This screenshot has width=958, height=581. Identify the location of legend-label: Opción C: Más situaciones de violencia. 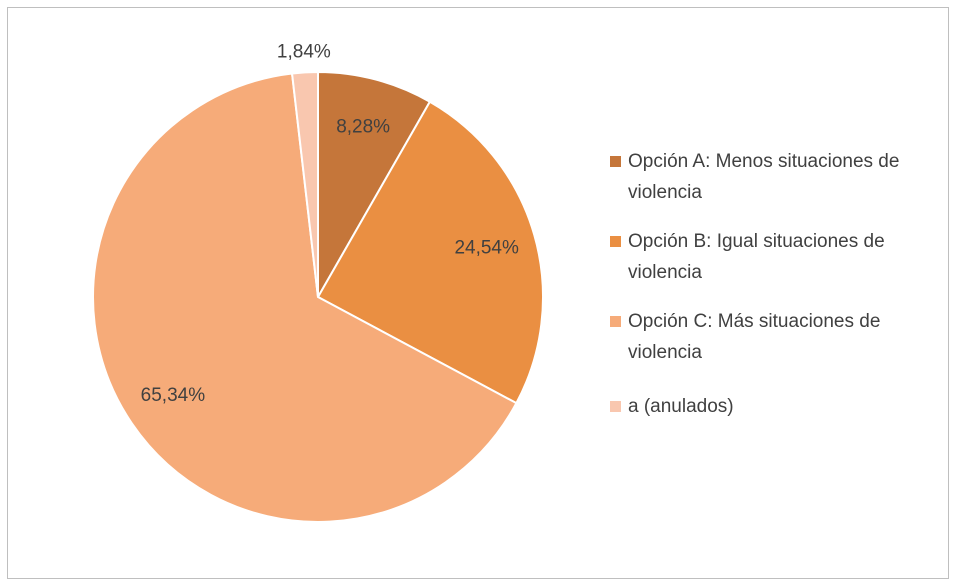
(754, 337).